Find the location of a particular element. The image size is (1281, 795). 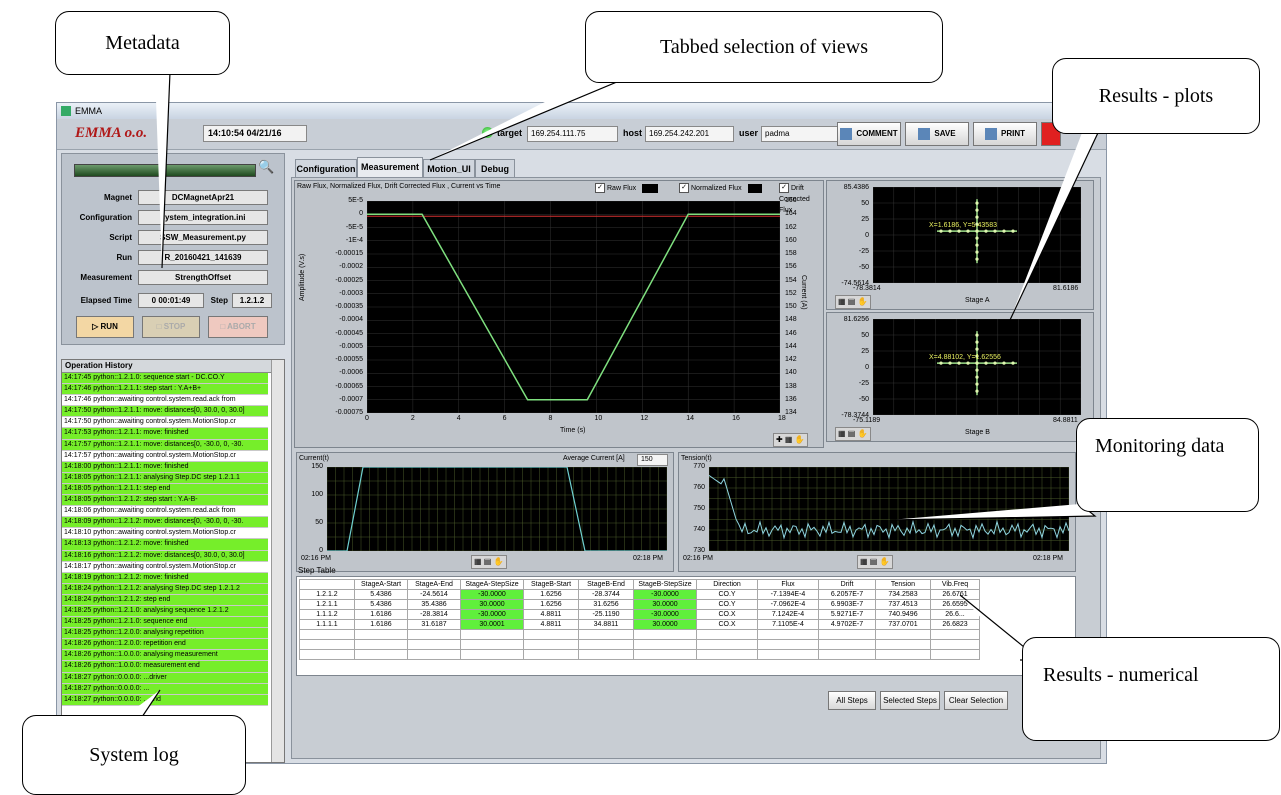

y2-tick-label: 158 is located at coordinates (791, 253).